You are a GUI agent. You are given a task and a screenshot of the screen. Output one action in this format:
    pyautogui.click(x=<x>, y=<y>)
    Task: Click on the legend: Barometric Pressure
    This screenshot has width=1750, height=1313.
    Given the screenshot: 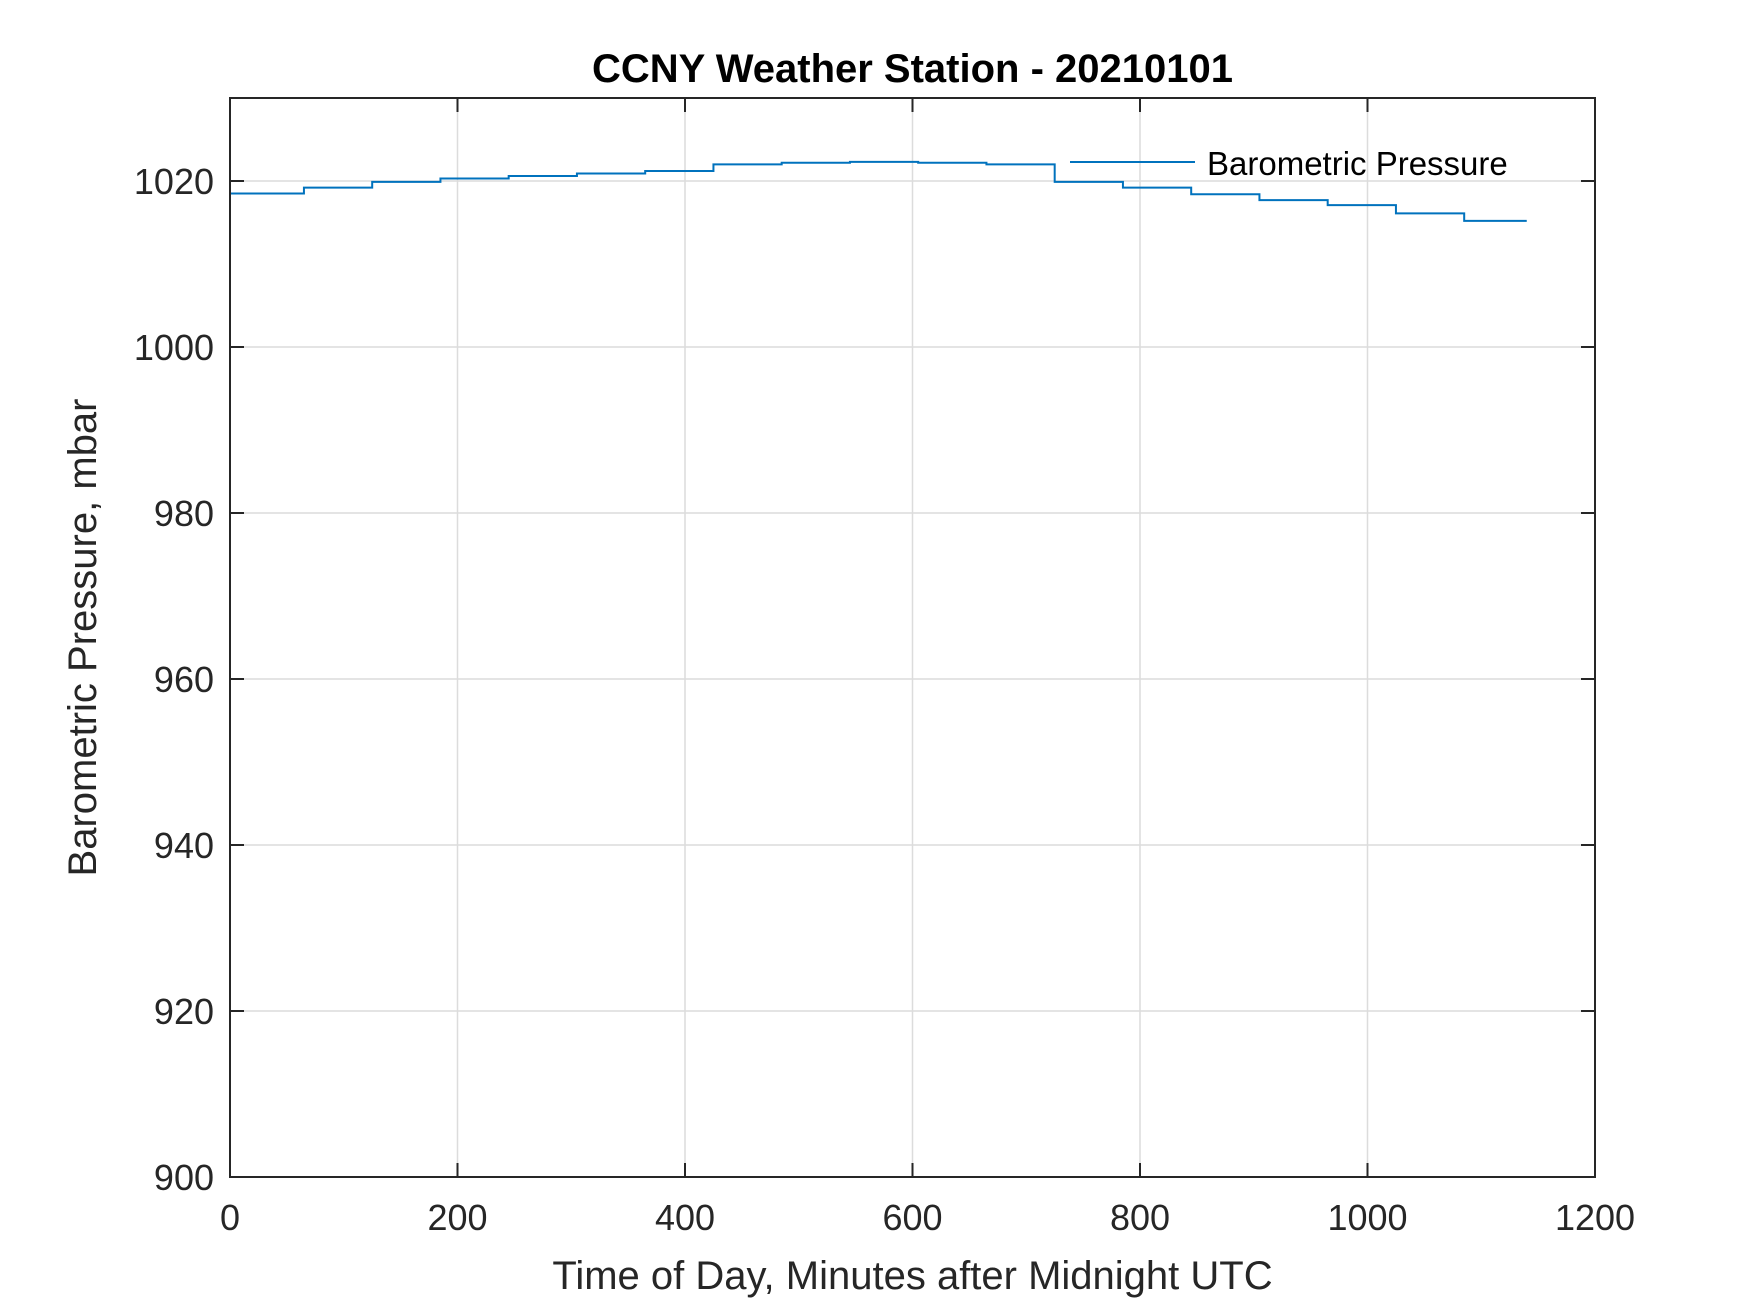 What is the action you would take?
    pyautogui.click(x=1289, y=163)
    